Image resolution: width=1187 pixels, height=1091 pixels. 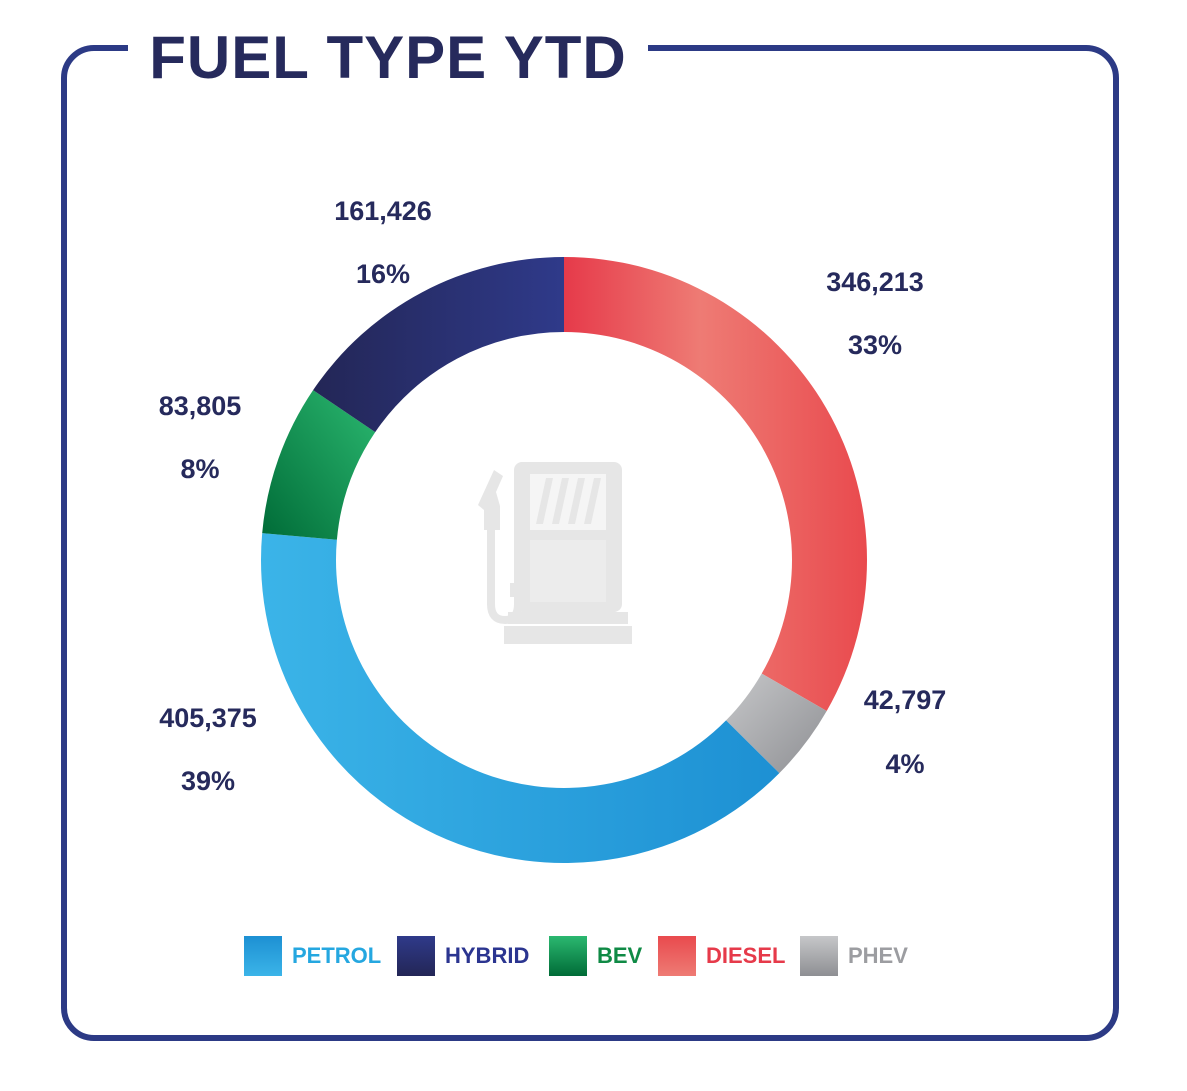 What do you see at coordinates (208, 781) in the screenshot?
I see `percent-label-petrol: 39%` at bounding box center [208, 781].